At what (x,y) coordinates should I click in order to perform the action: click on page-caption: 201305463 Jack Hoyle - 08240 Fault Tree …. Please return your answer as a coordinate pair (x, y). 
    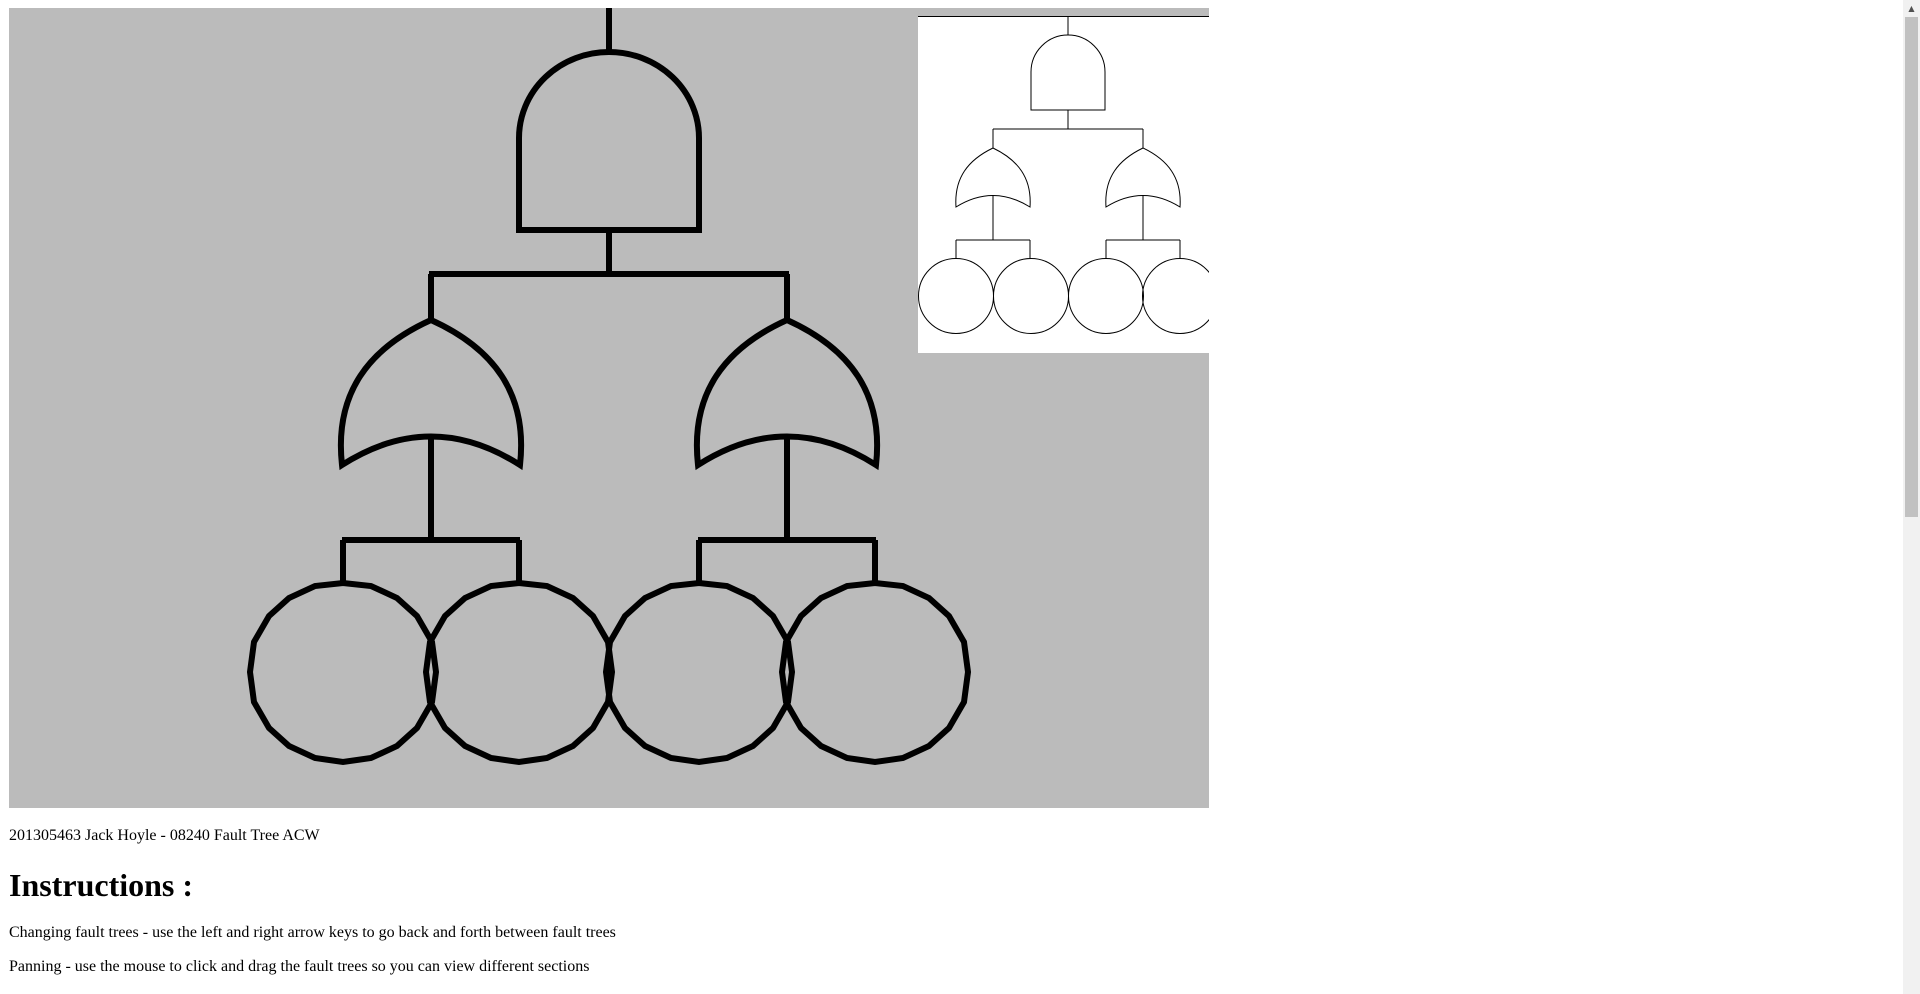
    Looking at the image, I should click on (164, 835).